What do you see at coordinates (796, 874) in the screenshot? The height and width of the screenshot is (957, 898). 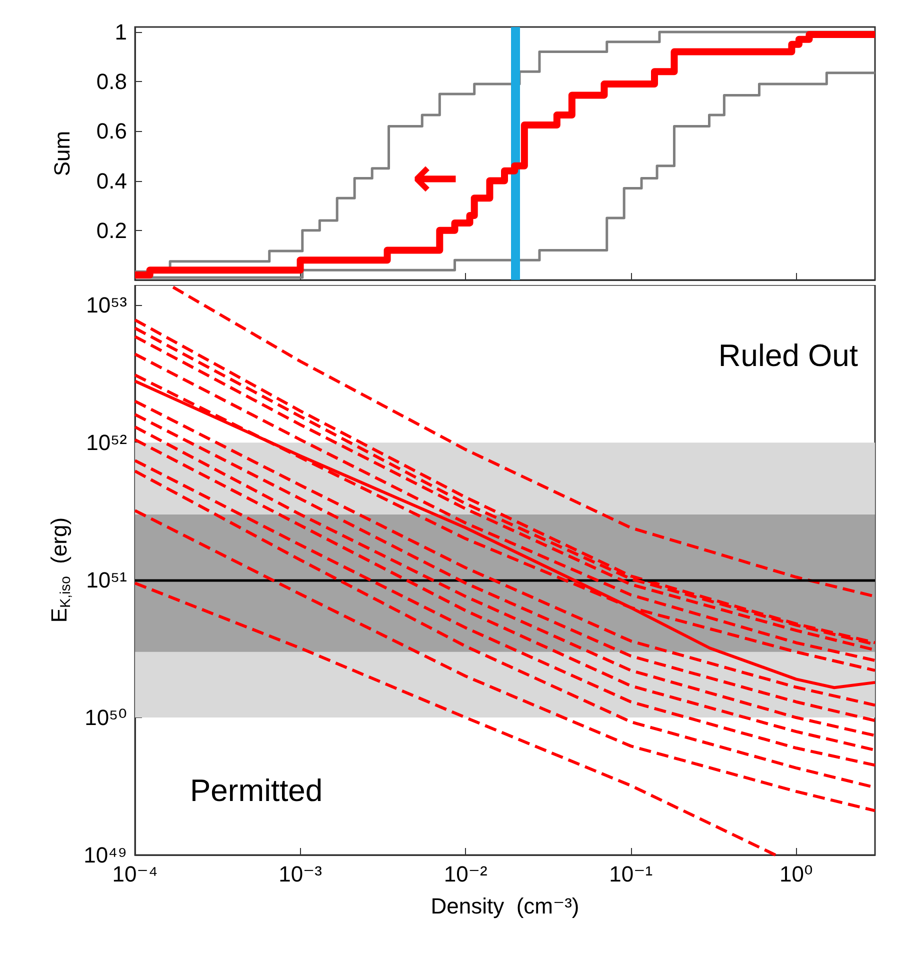 I see `x-tick-label: 10⁰` at bounding box center [796, 874].